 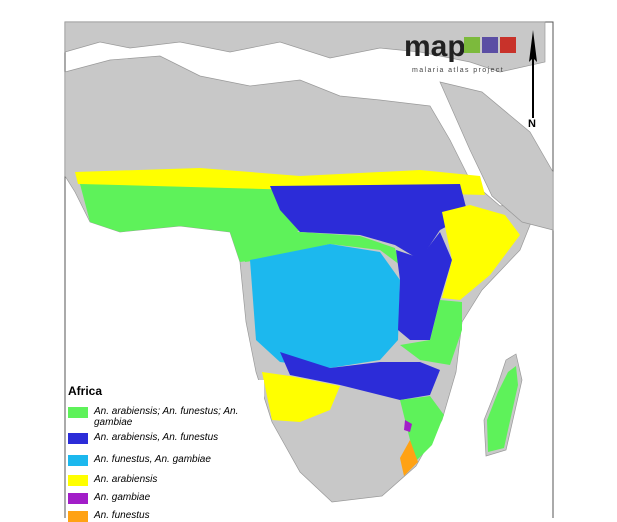 I want to click on logo-tiles, so click(x=490, y=45).